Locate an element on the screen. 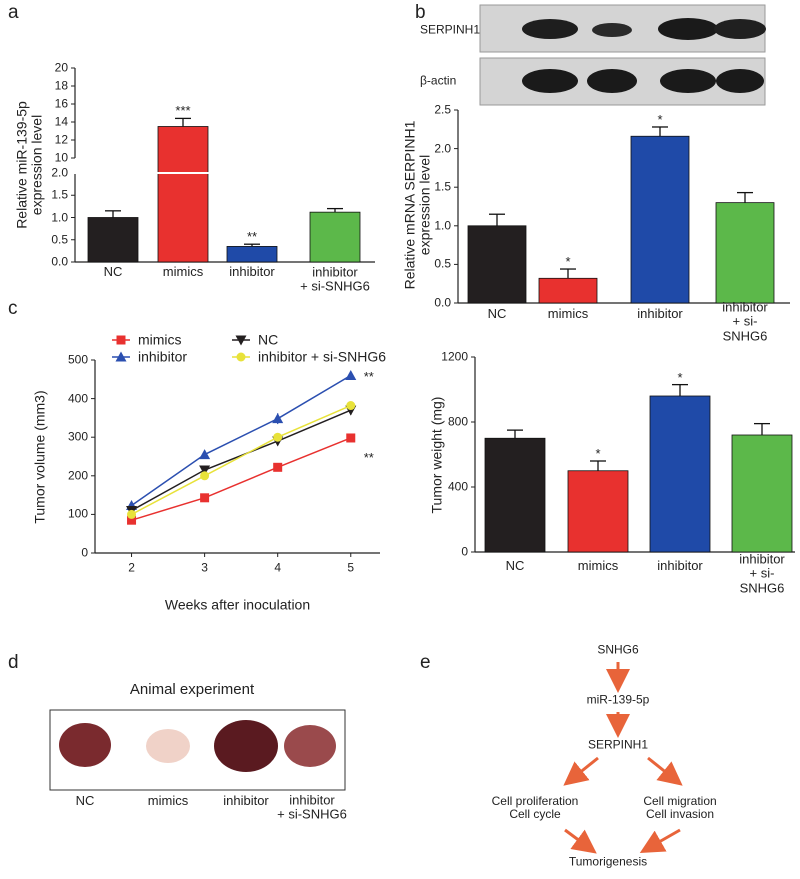 The image size is (800, 879). y-axis-label: Relative mRNA SERPINH1 expression level is located at coordinates (417, 205).